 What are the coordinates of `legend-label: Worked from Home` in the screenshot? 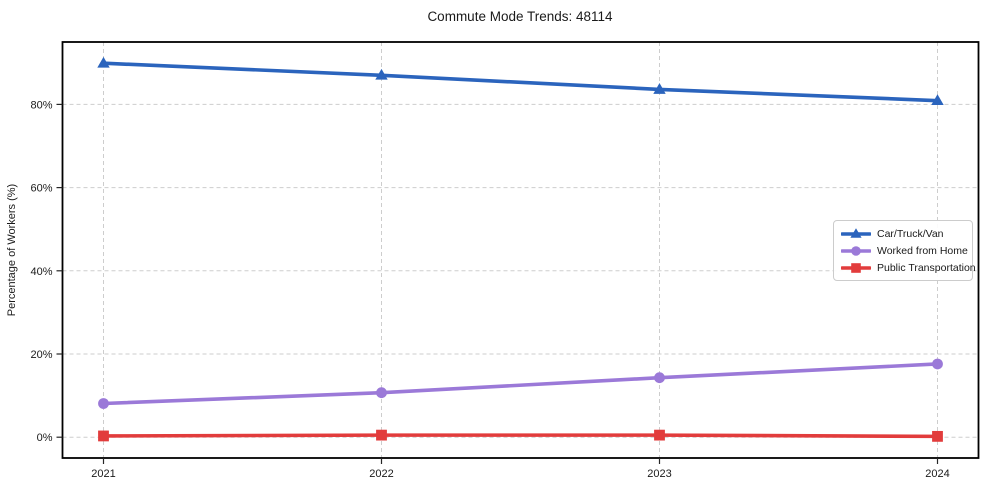 It's located at (922, 250).